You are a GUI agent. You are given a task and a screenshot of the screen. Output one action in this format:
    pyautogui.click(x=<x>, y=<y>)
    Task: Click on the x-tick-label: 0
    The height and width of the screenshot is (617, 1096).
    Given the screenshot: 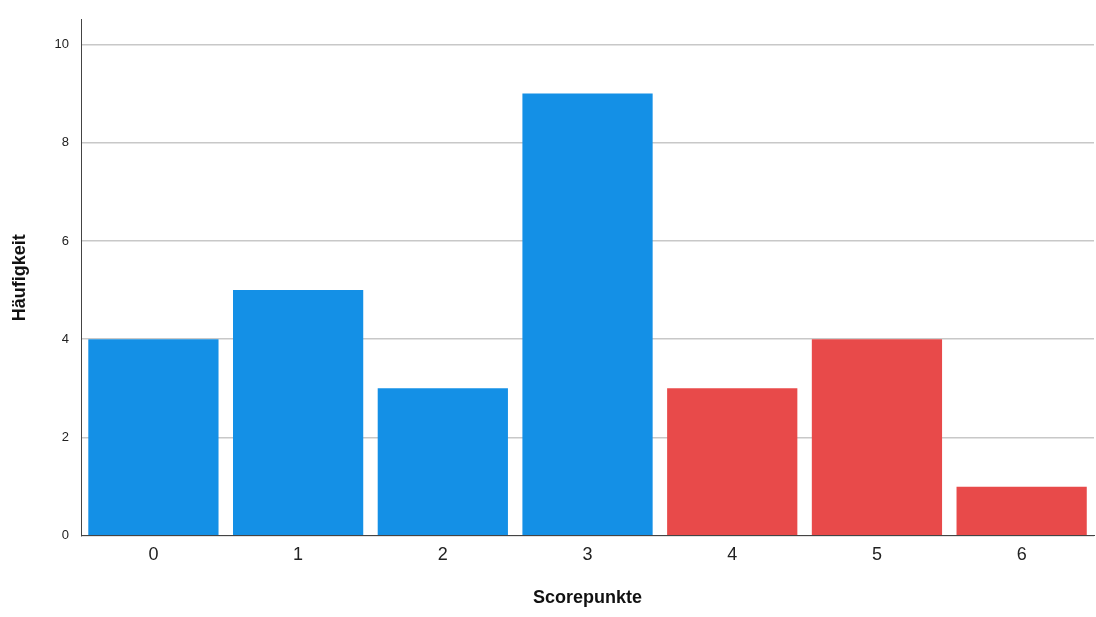 What is the action you would take?
    pyautogui.click(x=153, y=553)
    